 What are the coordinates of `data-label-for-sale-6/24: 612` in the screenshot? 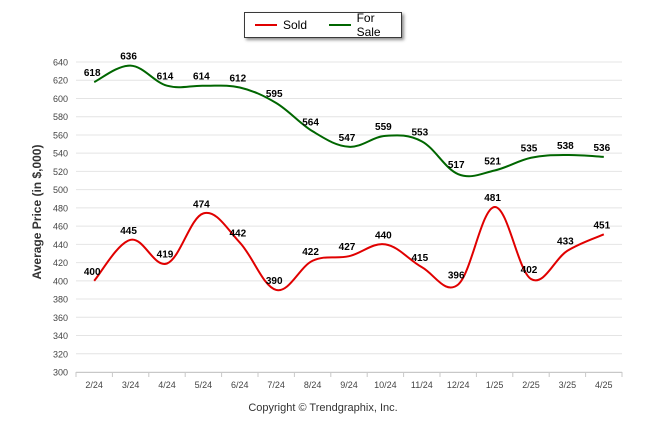 It's located at (237, 79).